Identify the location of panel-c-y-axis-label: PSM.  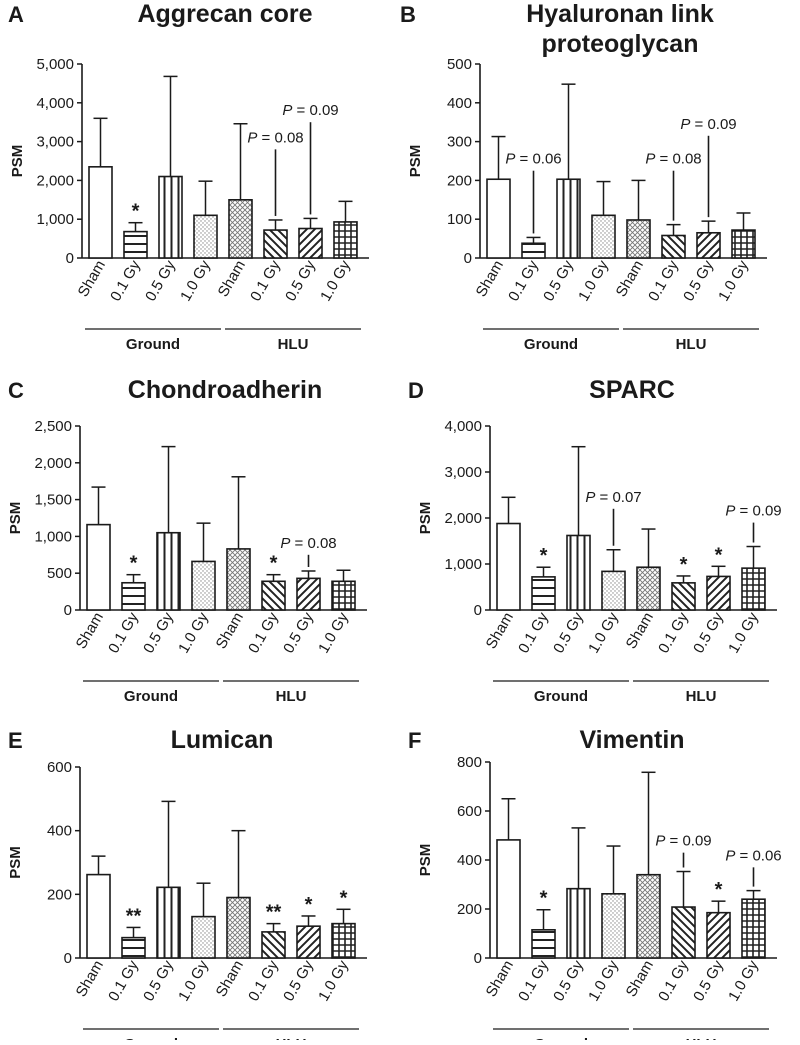
(15, 518).